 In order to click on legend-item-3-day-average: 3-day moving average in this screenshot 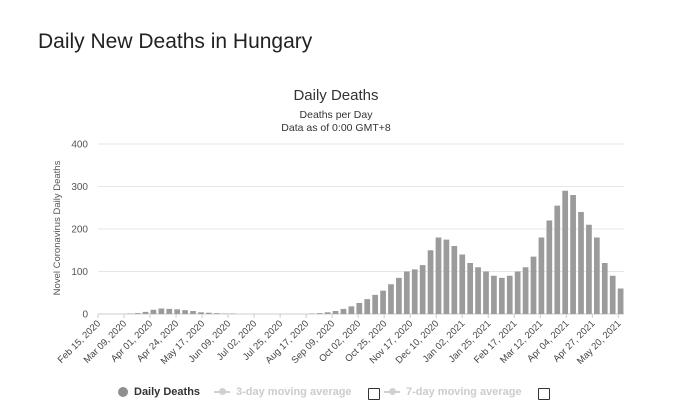, I will do `click(283, 392)`.